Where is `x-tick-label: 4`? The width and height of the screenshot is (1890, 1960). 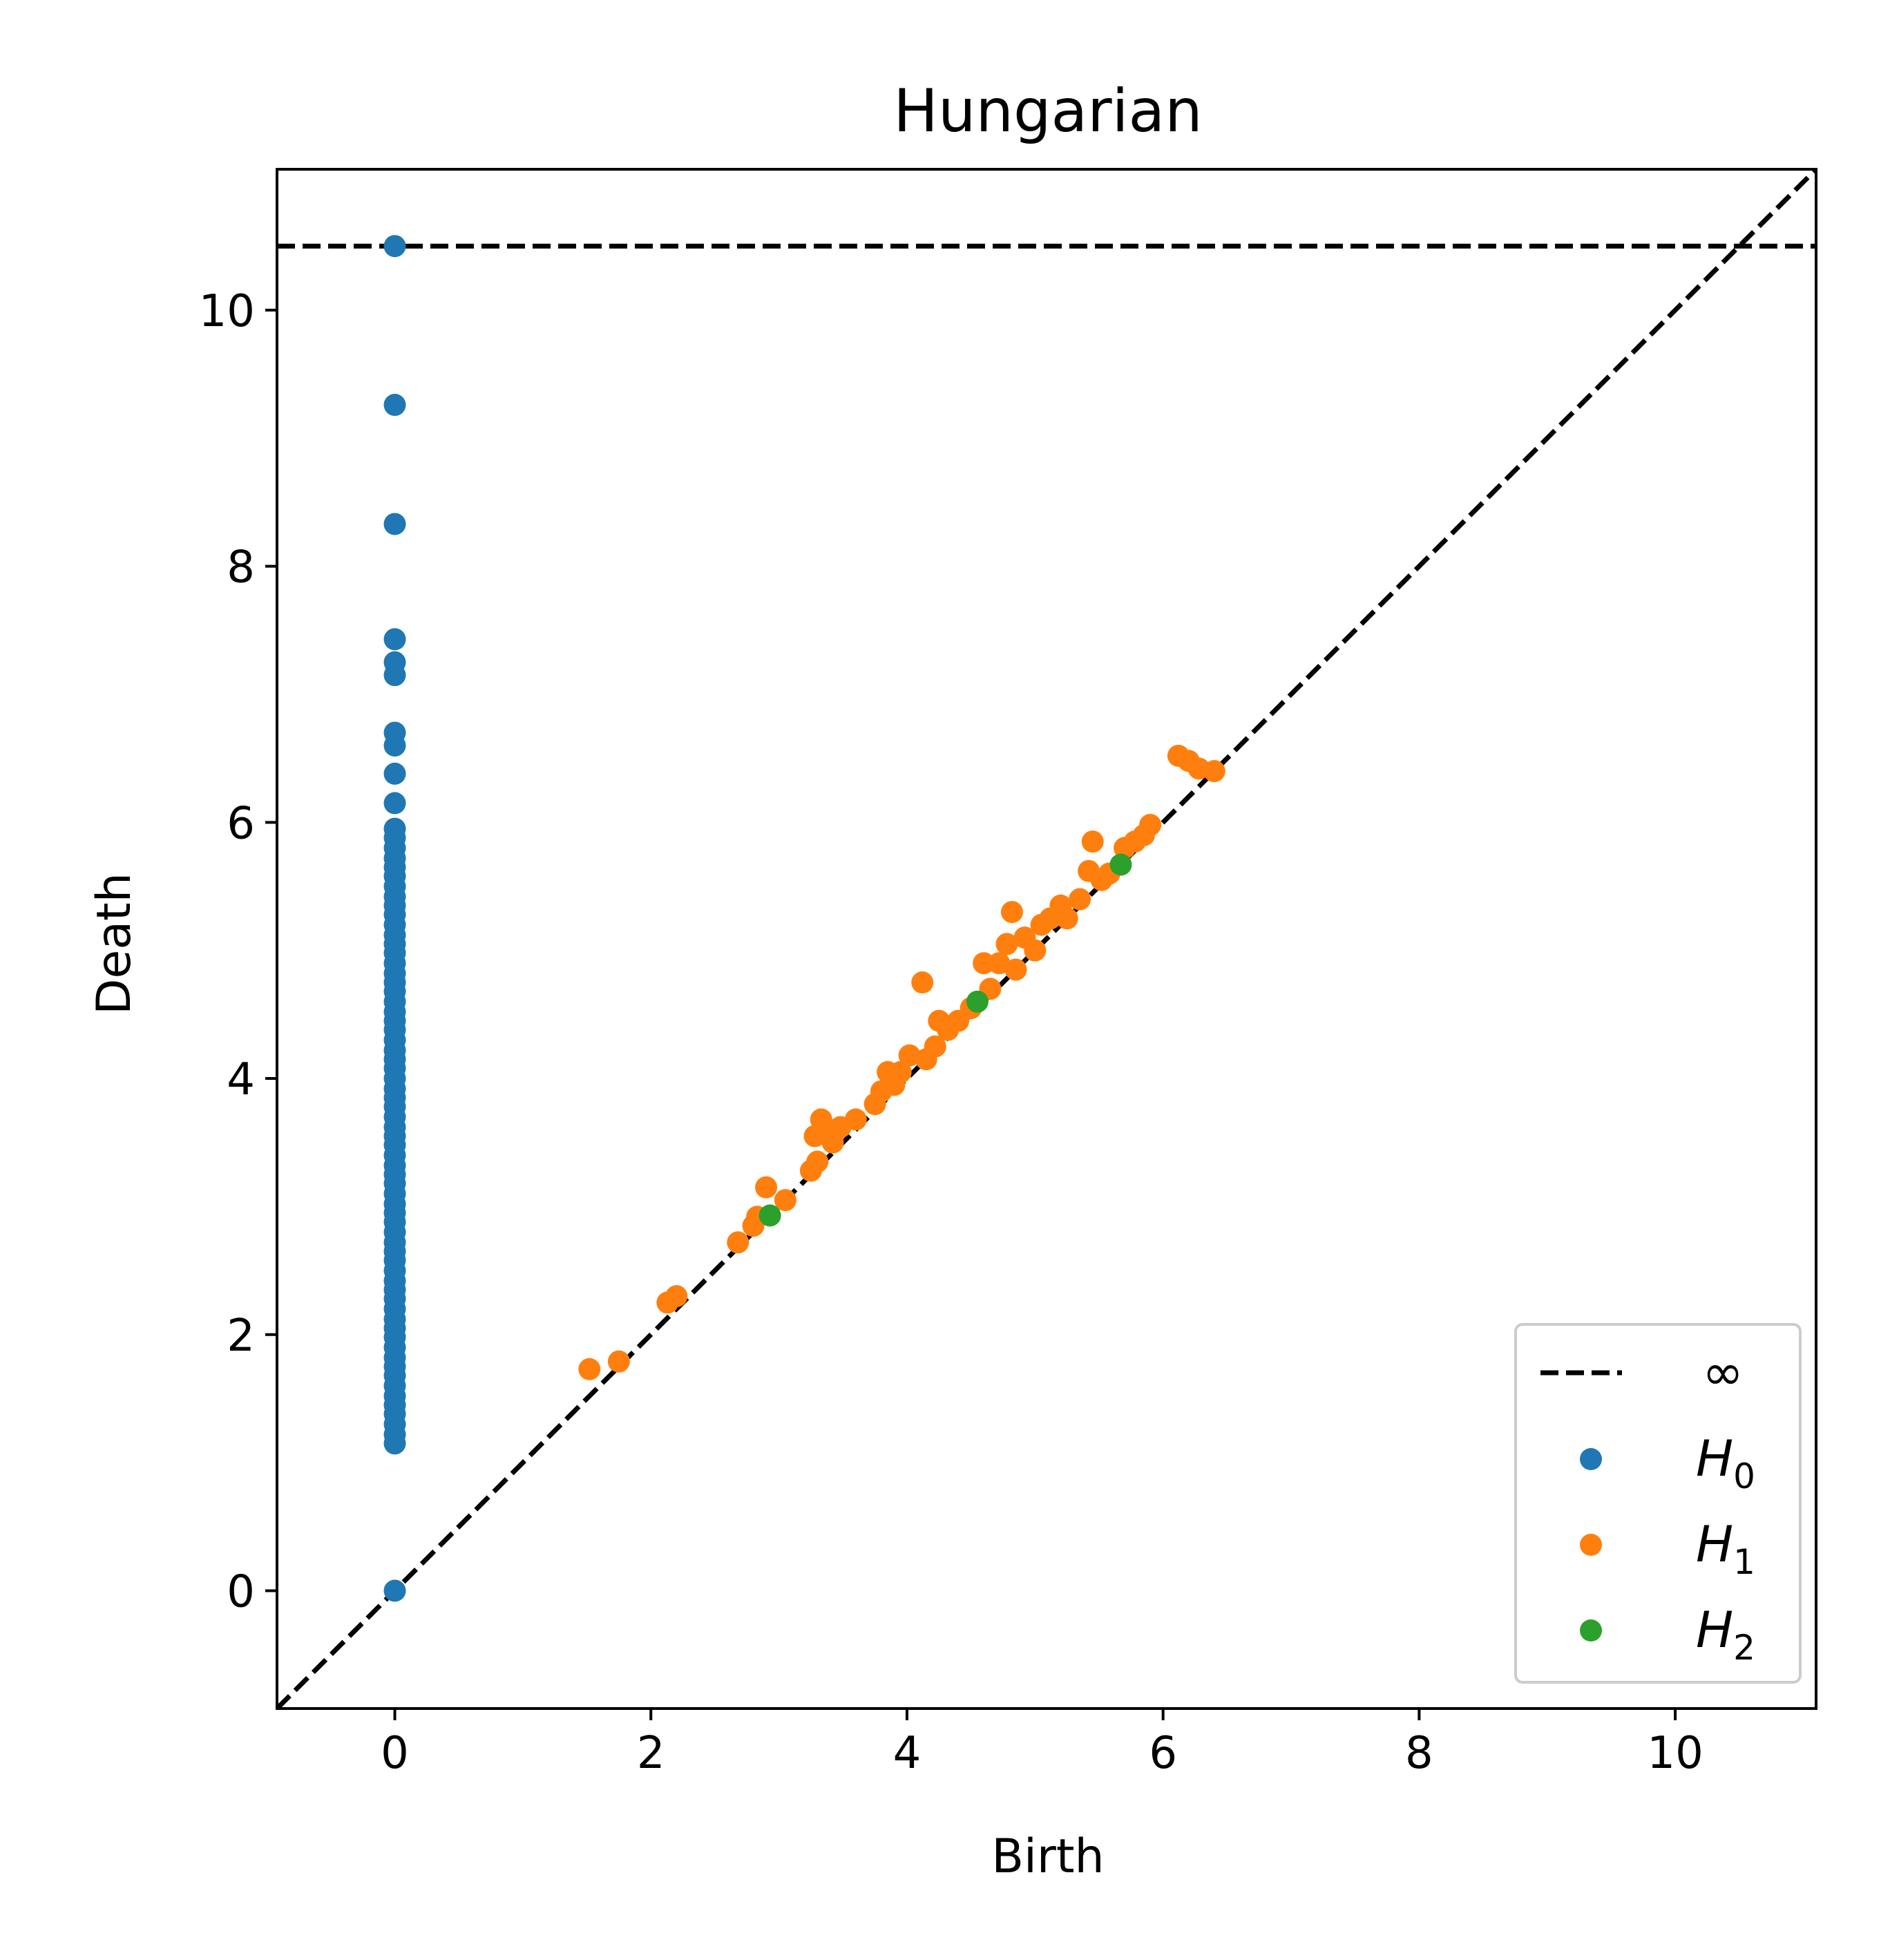 x-tick-label: 4 is located at coordinates (907, 1754).